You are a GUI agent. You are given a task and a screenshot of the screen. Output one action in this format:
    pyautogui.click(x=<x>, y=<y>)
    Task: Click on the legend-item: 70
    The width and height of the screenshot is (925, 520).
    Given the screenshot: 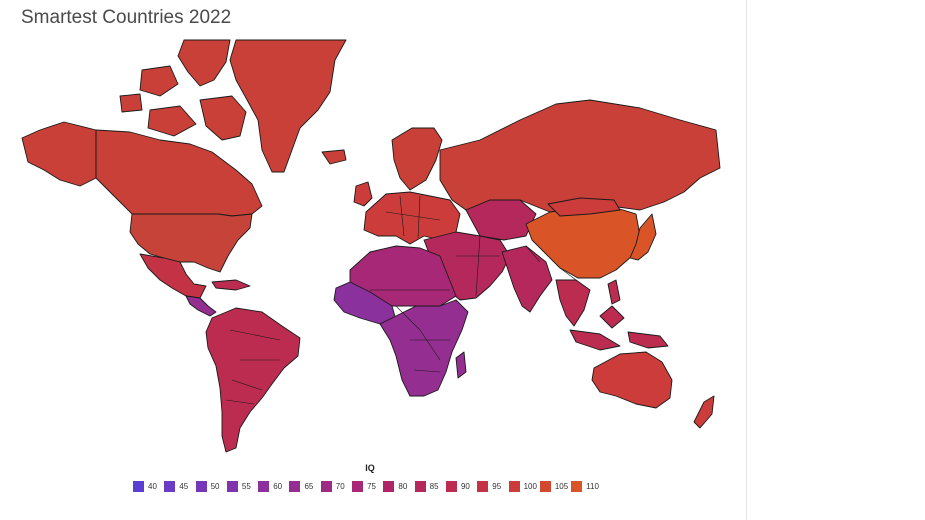 What is the action you would take?
    pyautogui.click(x=336, y=486)
    